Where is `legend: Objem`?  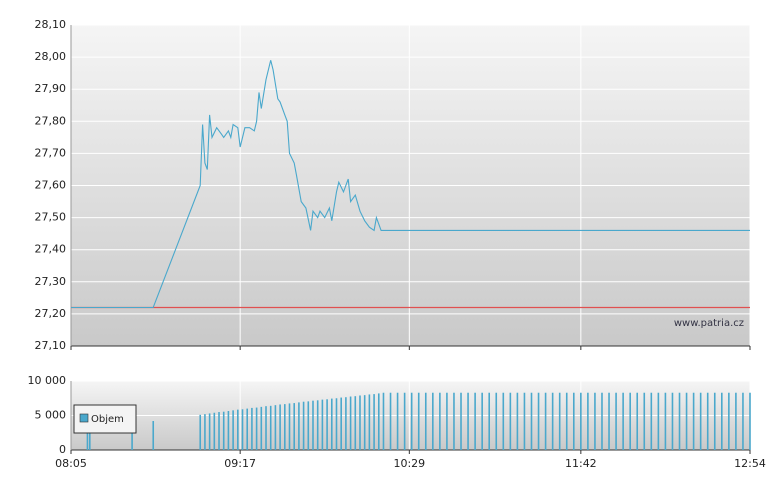 legend: Objem is located at coordinates (105, 419).